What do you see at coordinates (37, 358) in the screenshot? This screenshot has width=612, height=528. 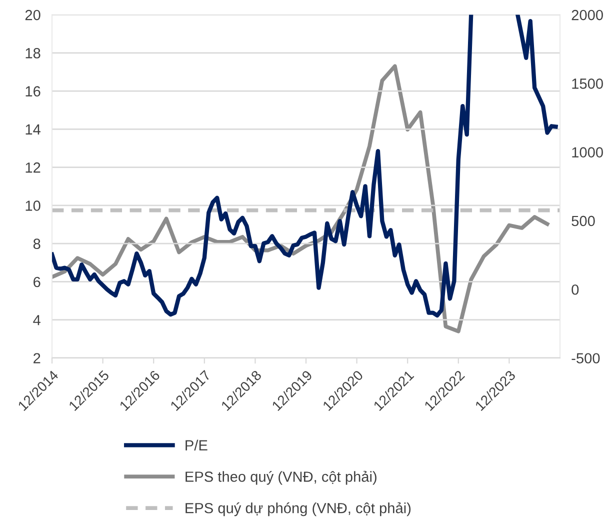 I see `y-tick-label: 2` at bounding box center [37, 358].